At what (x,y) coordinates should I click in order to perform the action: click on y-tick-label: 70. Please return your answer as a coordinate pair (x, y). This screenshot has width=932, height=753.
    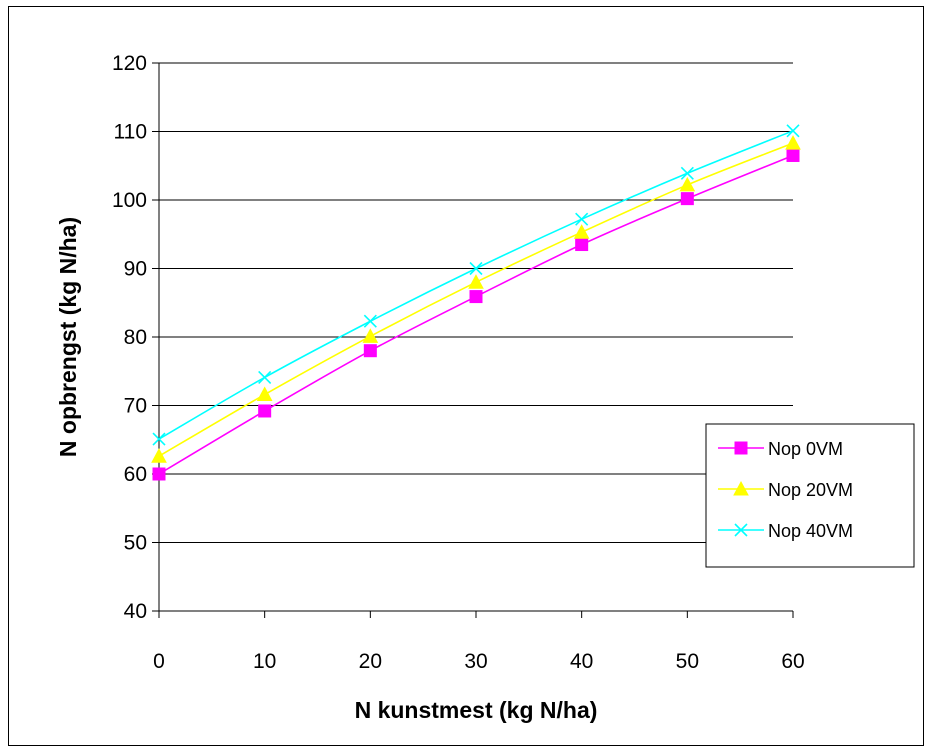
    Looking at the image, I should click on (135, 406).